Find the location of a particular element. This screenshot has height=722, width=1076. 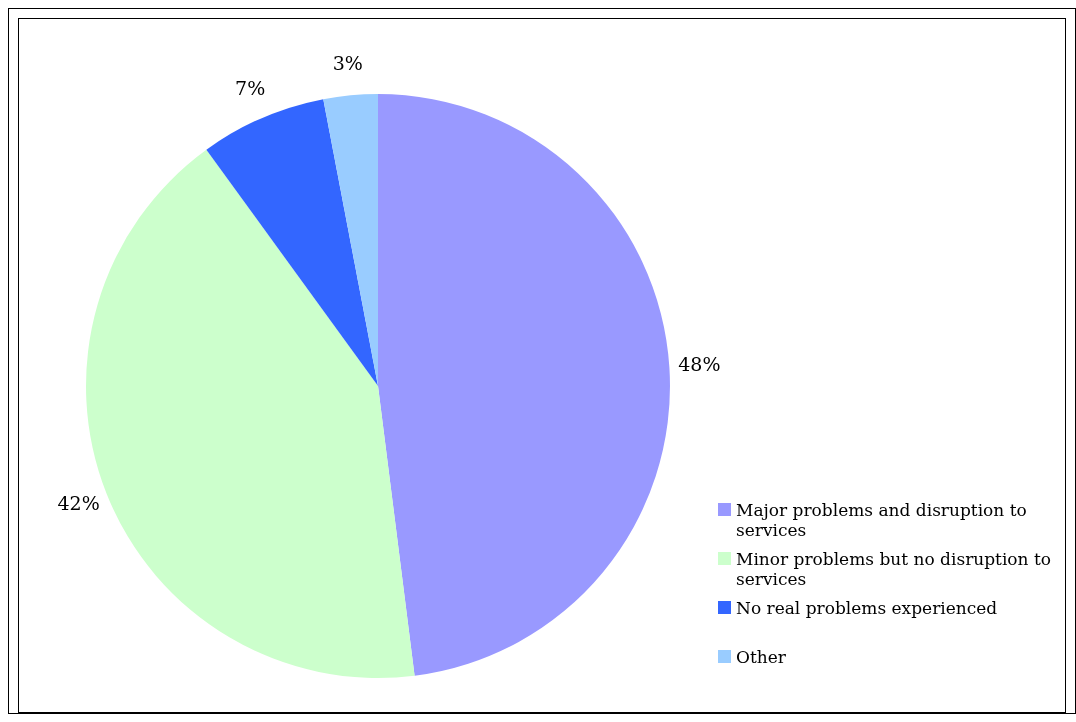

data-label: 42% is located at coordinates (78, 502).